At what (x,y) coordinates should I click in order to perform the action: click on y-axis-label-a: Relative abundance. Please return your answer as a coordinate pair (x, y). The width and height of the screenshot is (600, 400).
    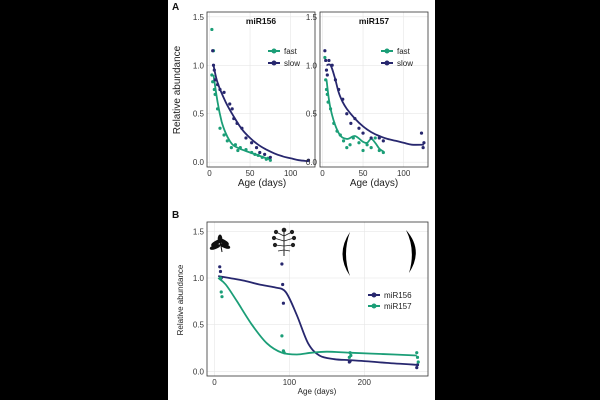
    Looking at the image, I should click on (177, 89).